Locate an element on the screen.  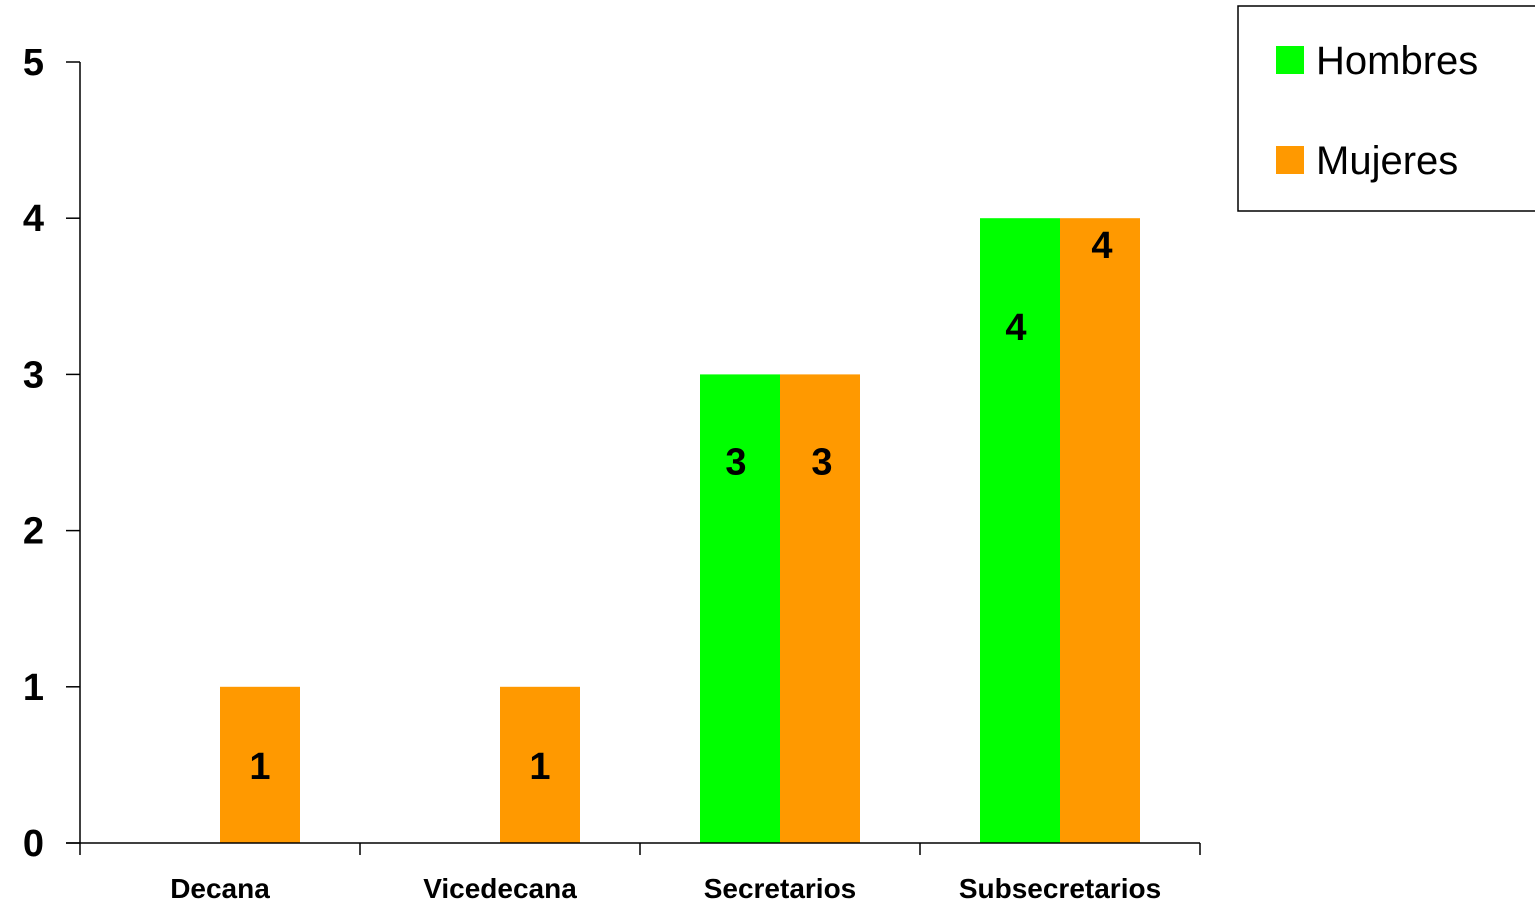
legend-label-mujeres: Mujeres is located at coordinates (1387, 161).